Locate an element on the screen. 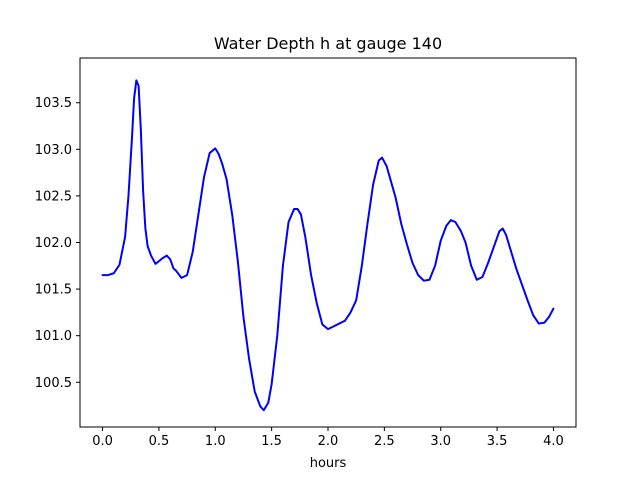 Image resolution: width=640 pixels, height=480 pixels. chart-title: Water Depth h at gauge 140 is located at coordinates (328, 43).